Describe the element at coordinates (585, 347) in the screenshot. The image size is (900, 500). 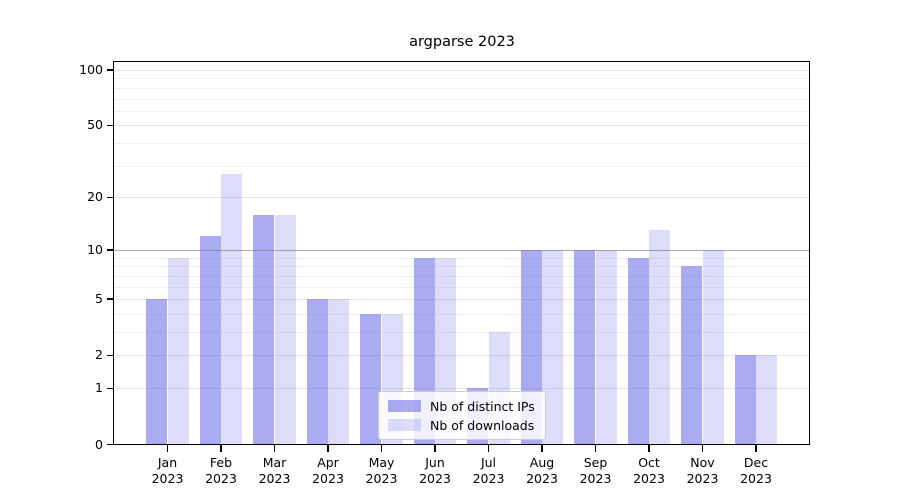
I see `bar-distinct-ips-sep` at that location.